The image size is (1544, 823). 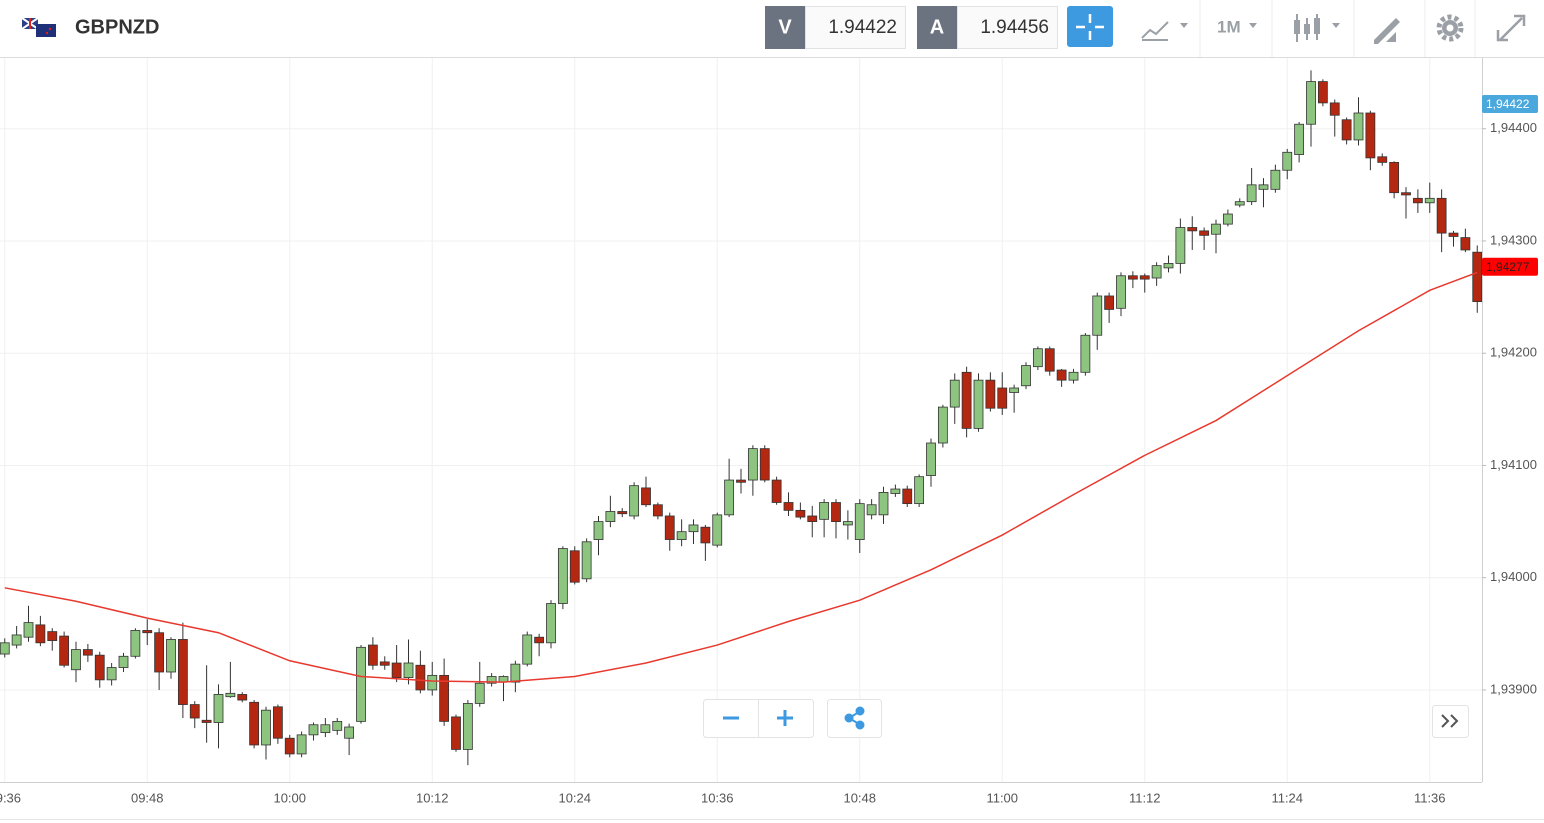 What do you see at coordinates (859, 797) in the screenshot?
I see `x-tick-label: 10:48` at bounding box center [859, 797].